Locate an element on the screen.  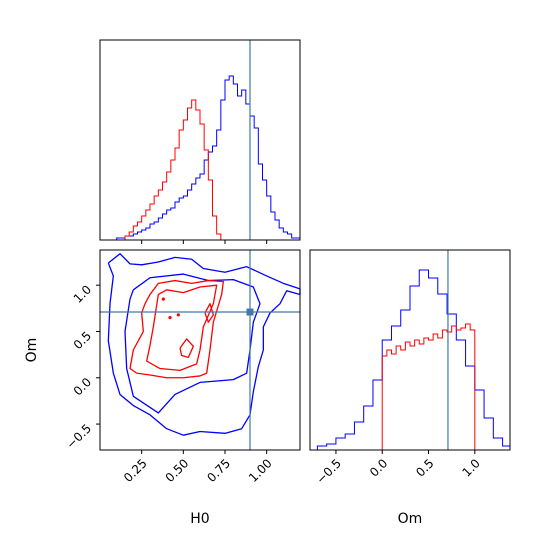
x-axis-label: H0 is located at coordinates (199, 519).